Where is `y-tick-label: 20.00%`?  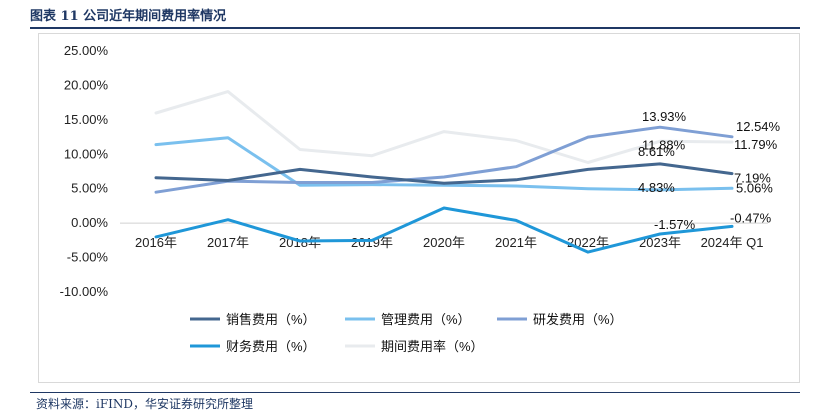 y-tick-label: 20.00% is located at coordinates (86, 84).